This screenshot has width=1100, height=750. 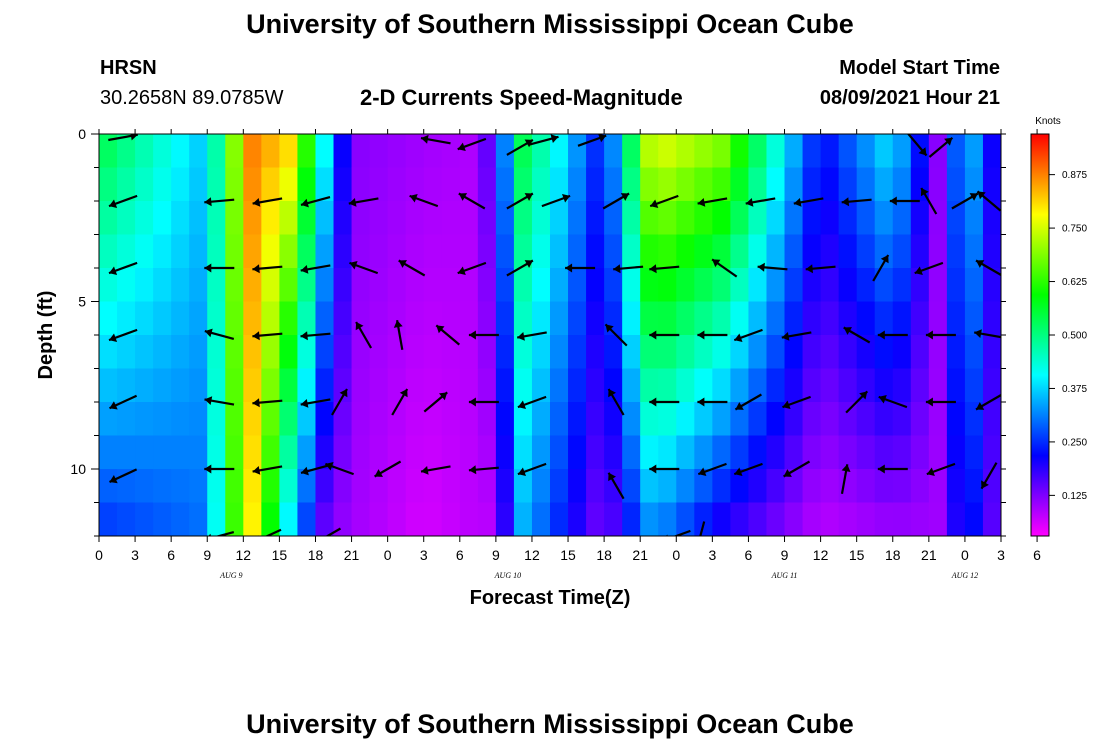 I want to click on x-tick-label: 9, so click(x=207, y=555).